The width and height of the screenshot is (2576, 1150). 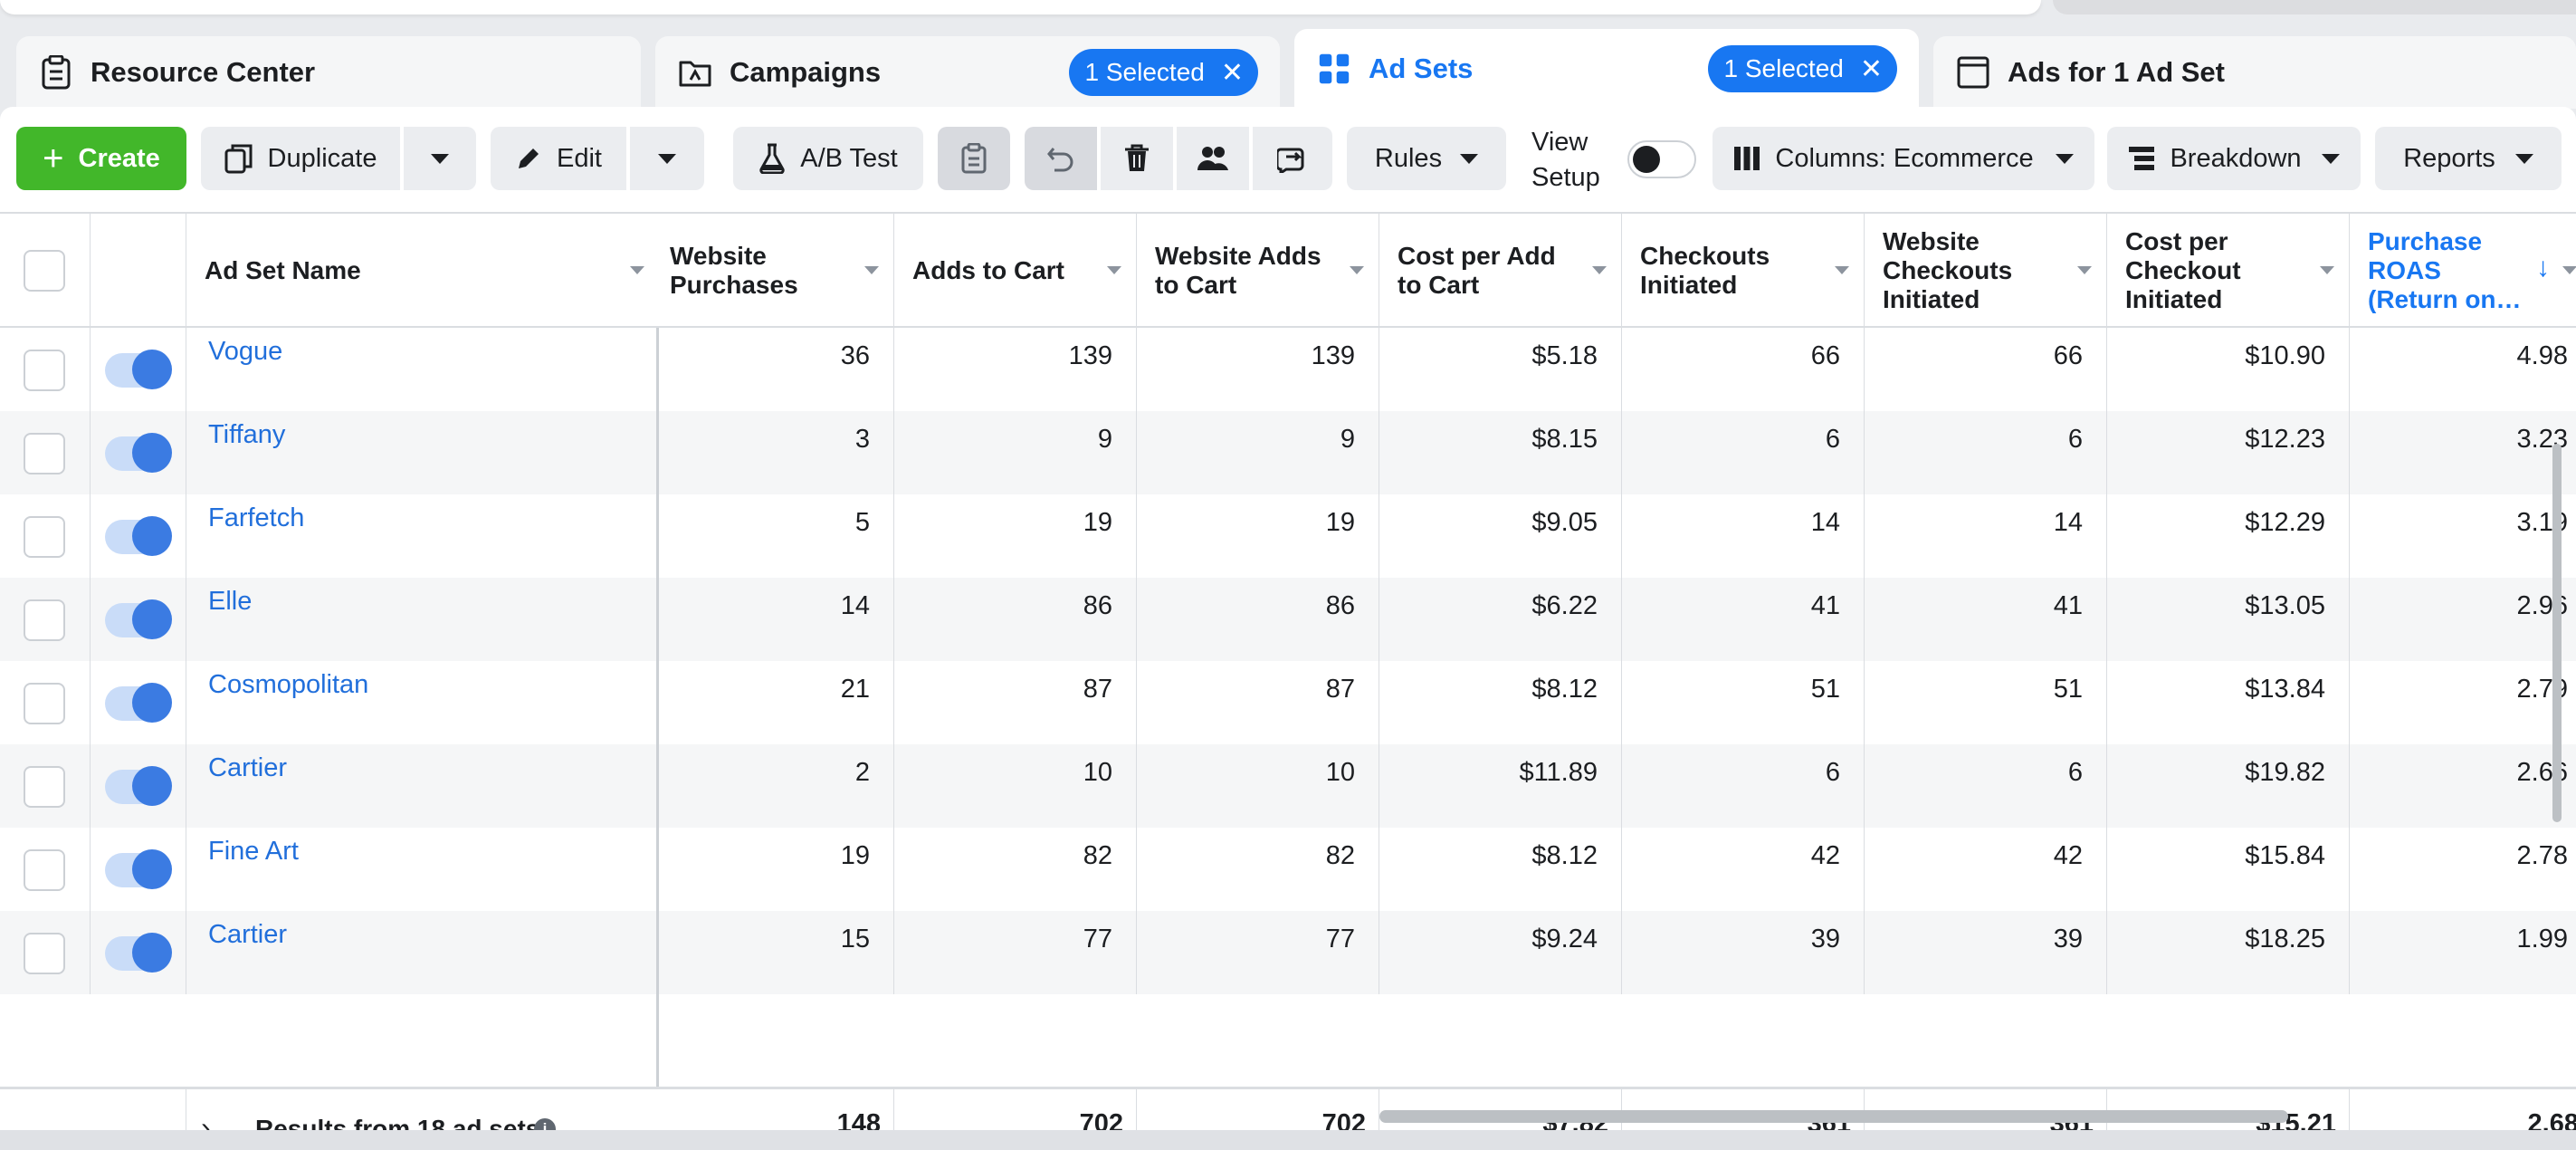 What do you see at coordinates (288, 684) in the screenshot?
I see `ad-set-name-link: Cosmopolitan` at bounding box center [288, 684].